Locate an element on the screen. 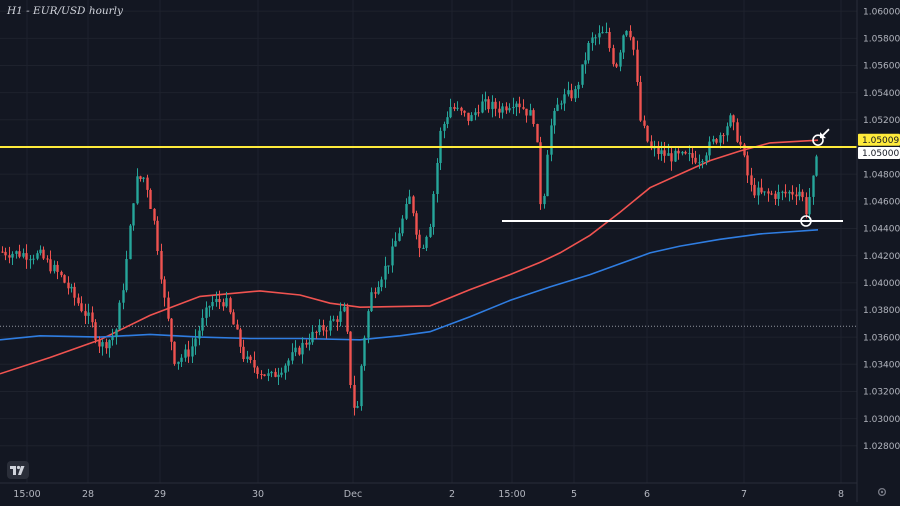 This screenshot has height=506, width=900. price-tick-label: 1.03000 is located at coordinates (881, 420).